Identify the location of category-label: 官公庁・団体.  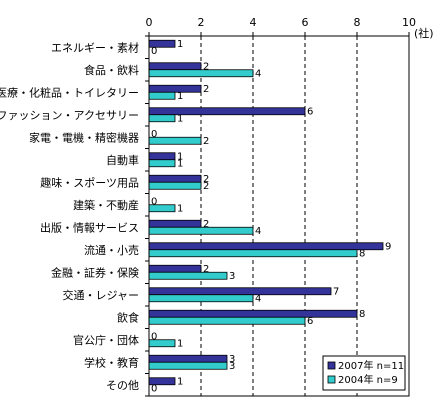
(106, 340).